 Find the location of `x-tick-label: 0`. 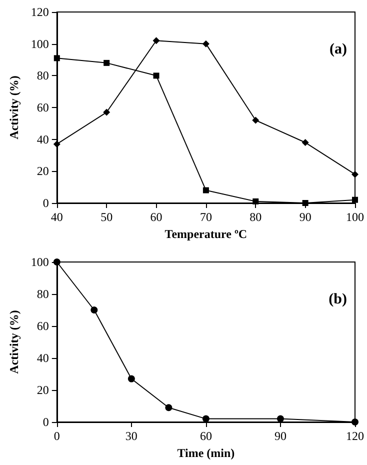

x-tick-label: 0 is located at coordinates (57, 436).